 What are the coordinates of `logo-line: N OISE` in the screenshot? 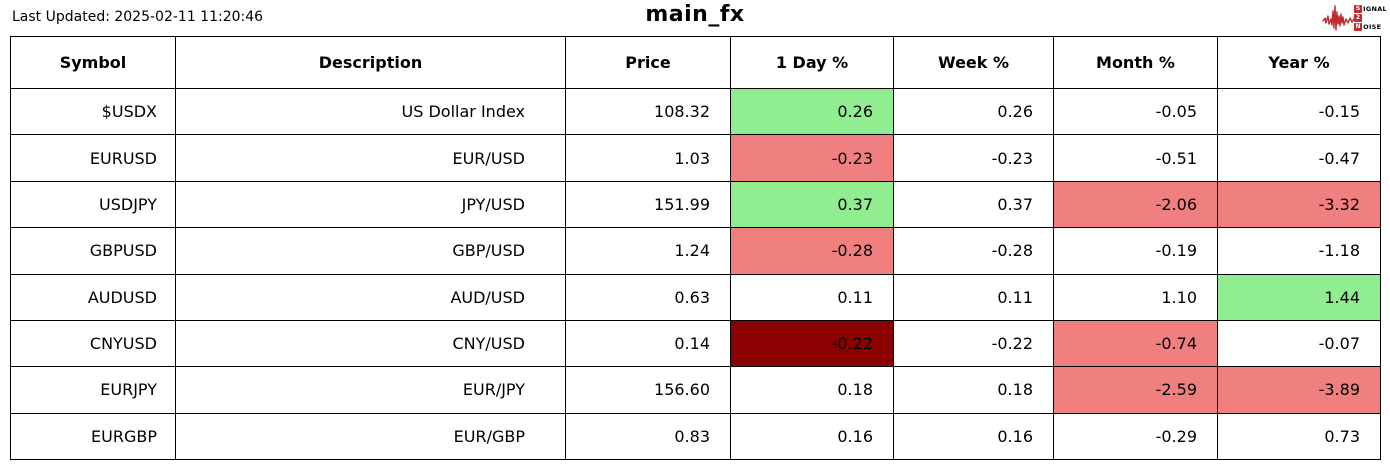 It's located at (1370, 26).